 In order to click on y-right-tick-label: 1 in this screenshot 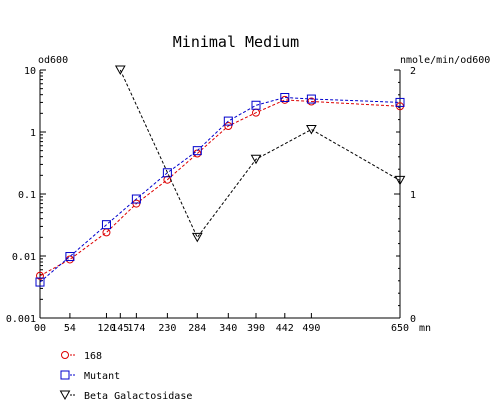, I will do `click(413, 195)`.